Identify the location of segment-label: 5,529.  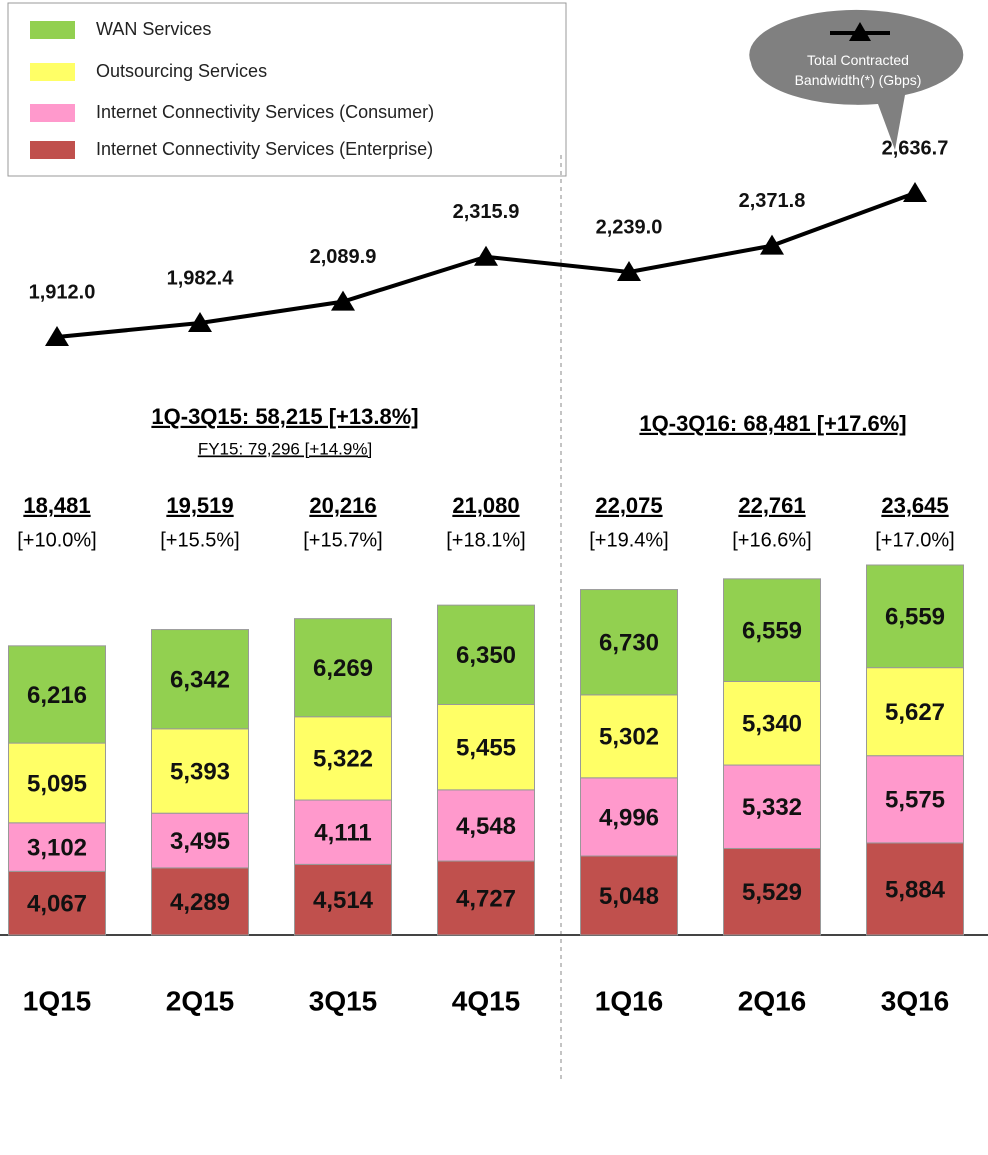
(772, 892).